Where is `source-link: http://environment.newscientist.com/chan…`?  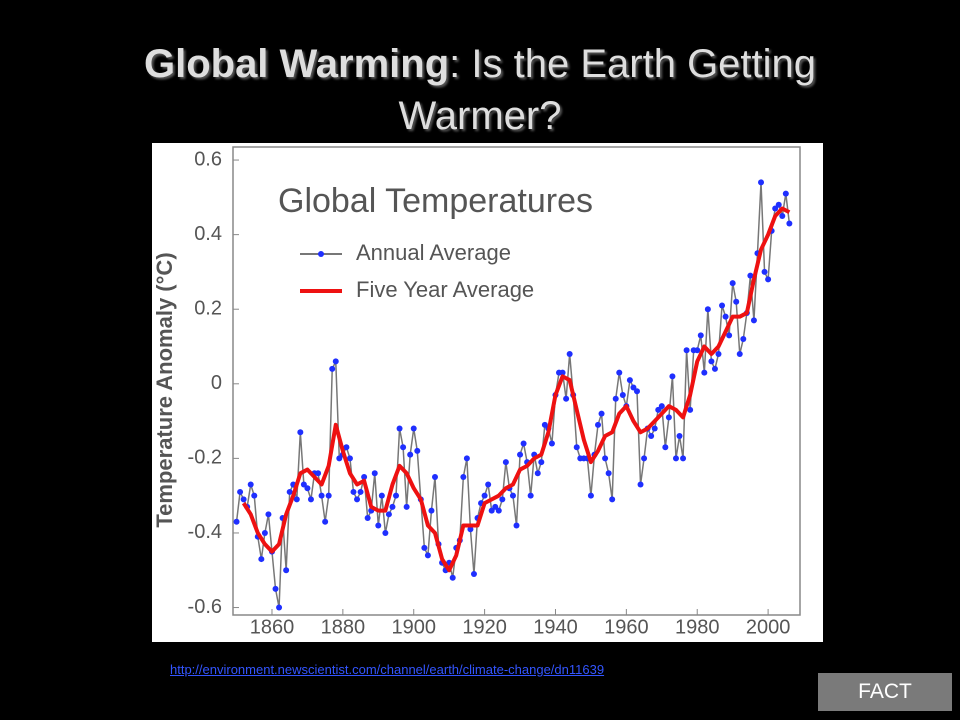 source-link: http://environment.newscientist.com/chan… is located at coordinates (387, 669).